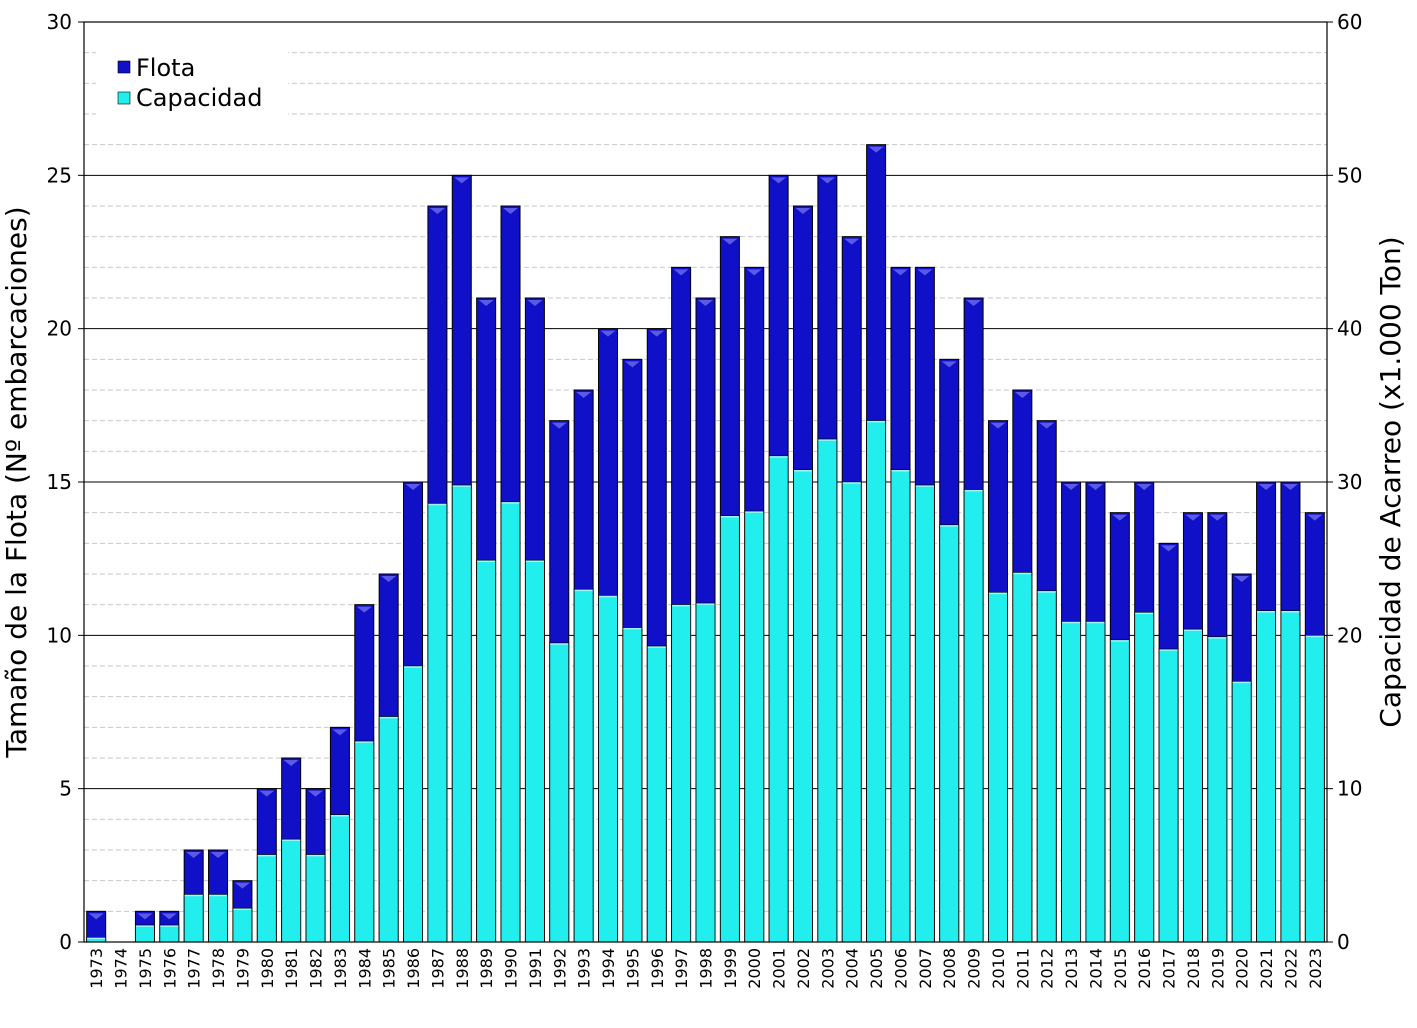 The image size is (1417, 1028). I want to click on x-tick-label: 2016, so click(1144, 968).